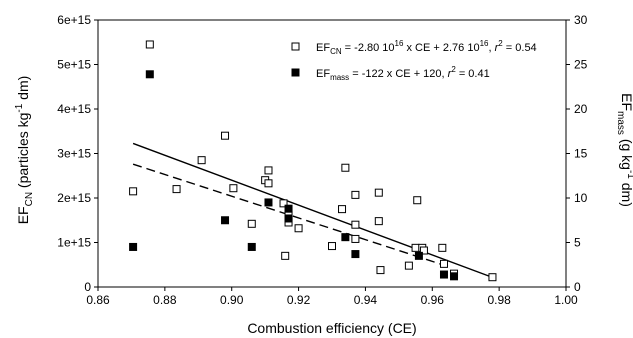 The width and height of the screenshot is (633, 338). What do you see at coordinates (624, 150) in the screenshot?
I see `y-right-axis-title: EFmass (g kg-1 dm)` at bounding box center [624, 150].